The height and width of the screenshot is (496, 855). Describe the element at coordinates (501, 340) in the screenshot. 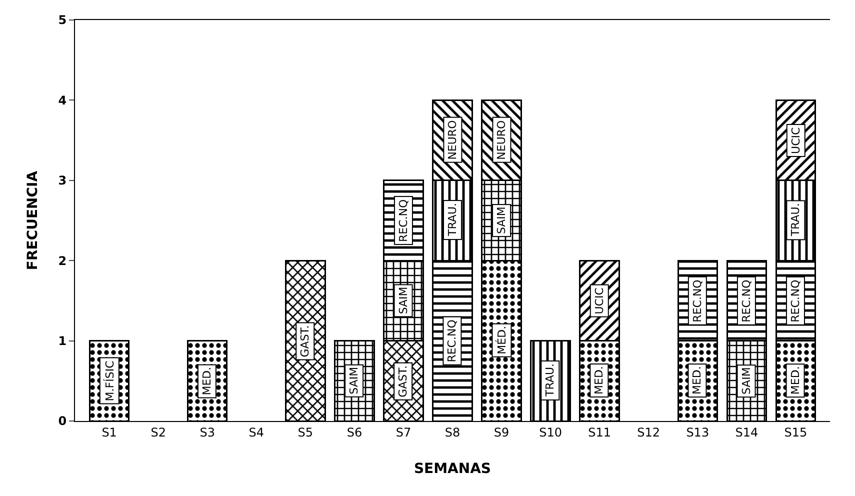

I see `data-label: MÉD.` at that location.